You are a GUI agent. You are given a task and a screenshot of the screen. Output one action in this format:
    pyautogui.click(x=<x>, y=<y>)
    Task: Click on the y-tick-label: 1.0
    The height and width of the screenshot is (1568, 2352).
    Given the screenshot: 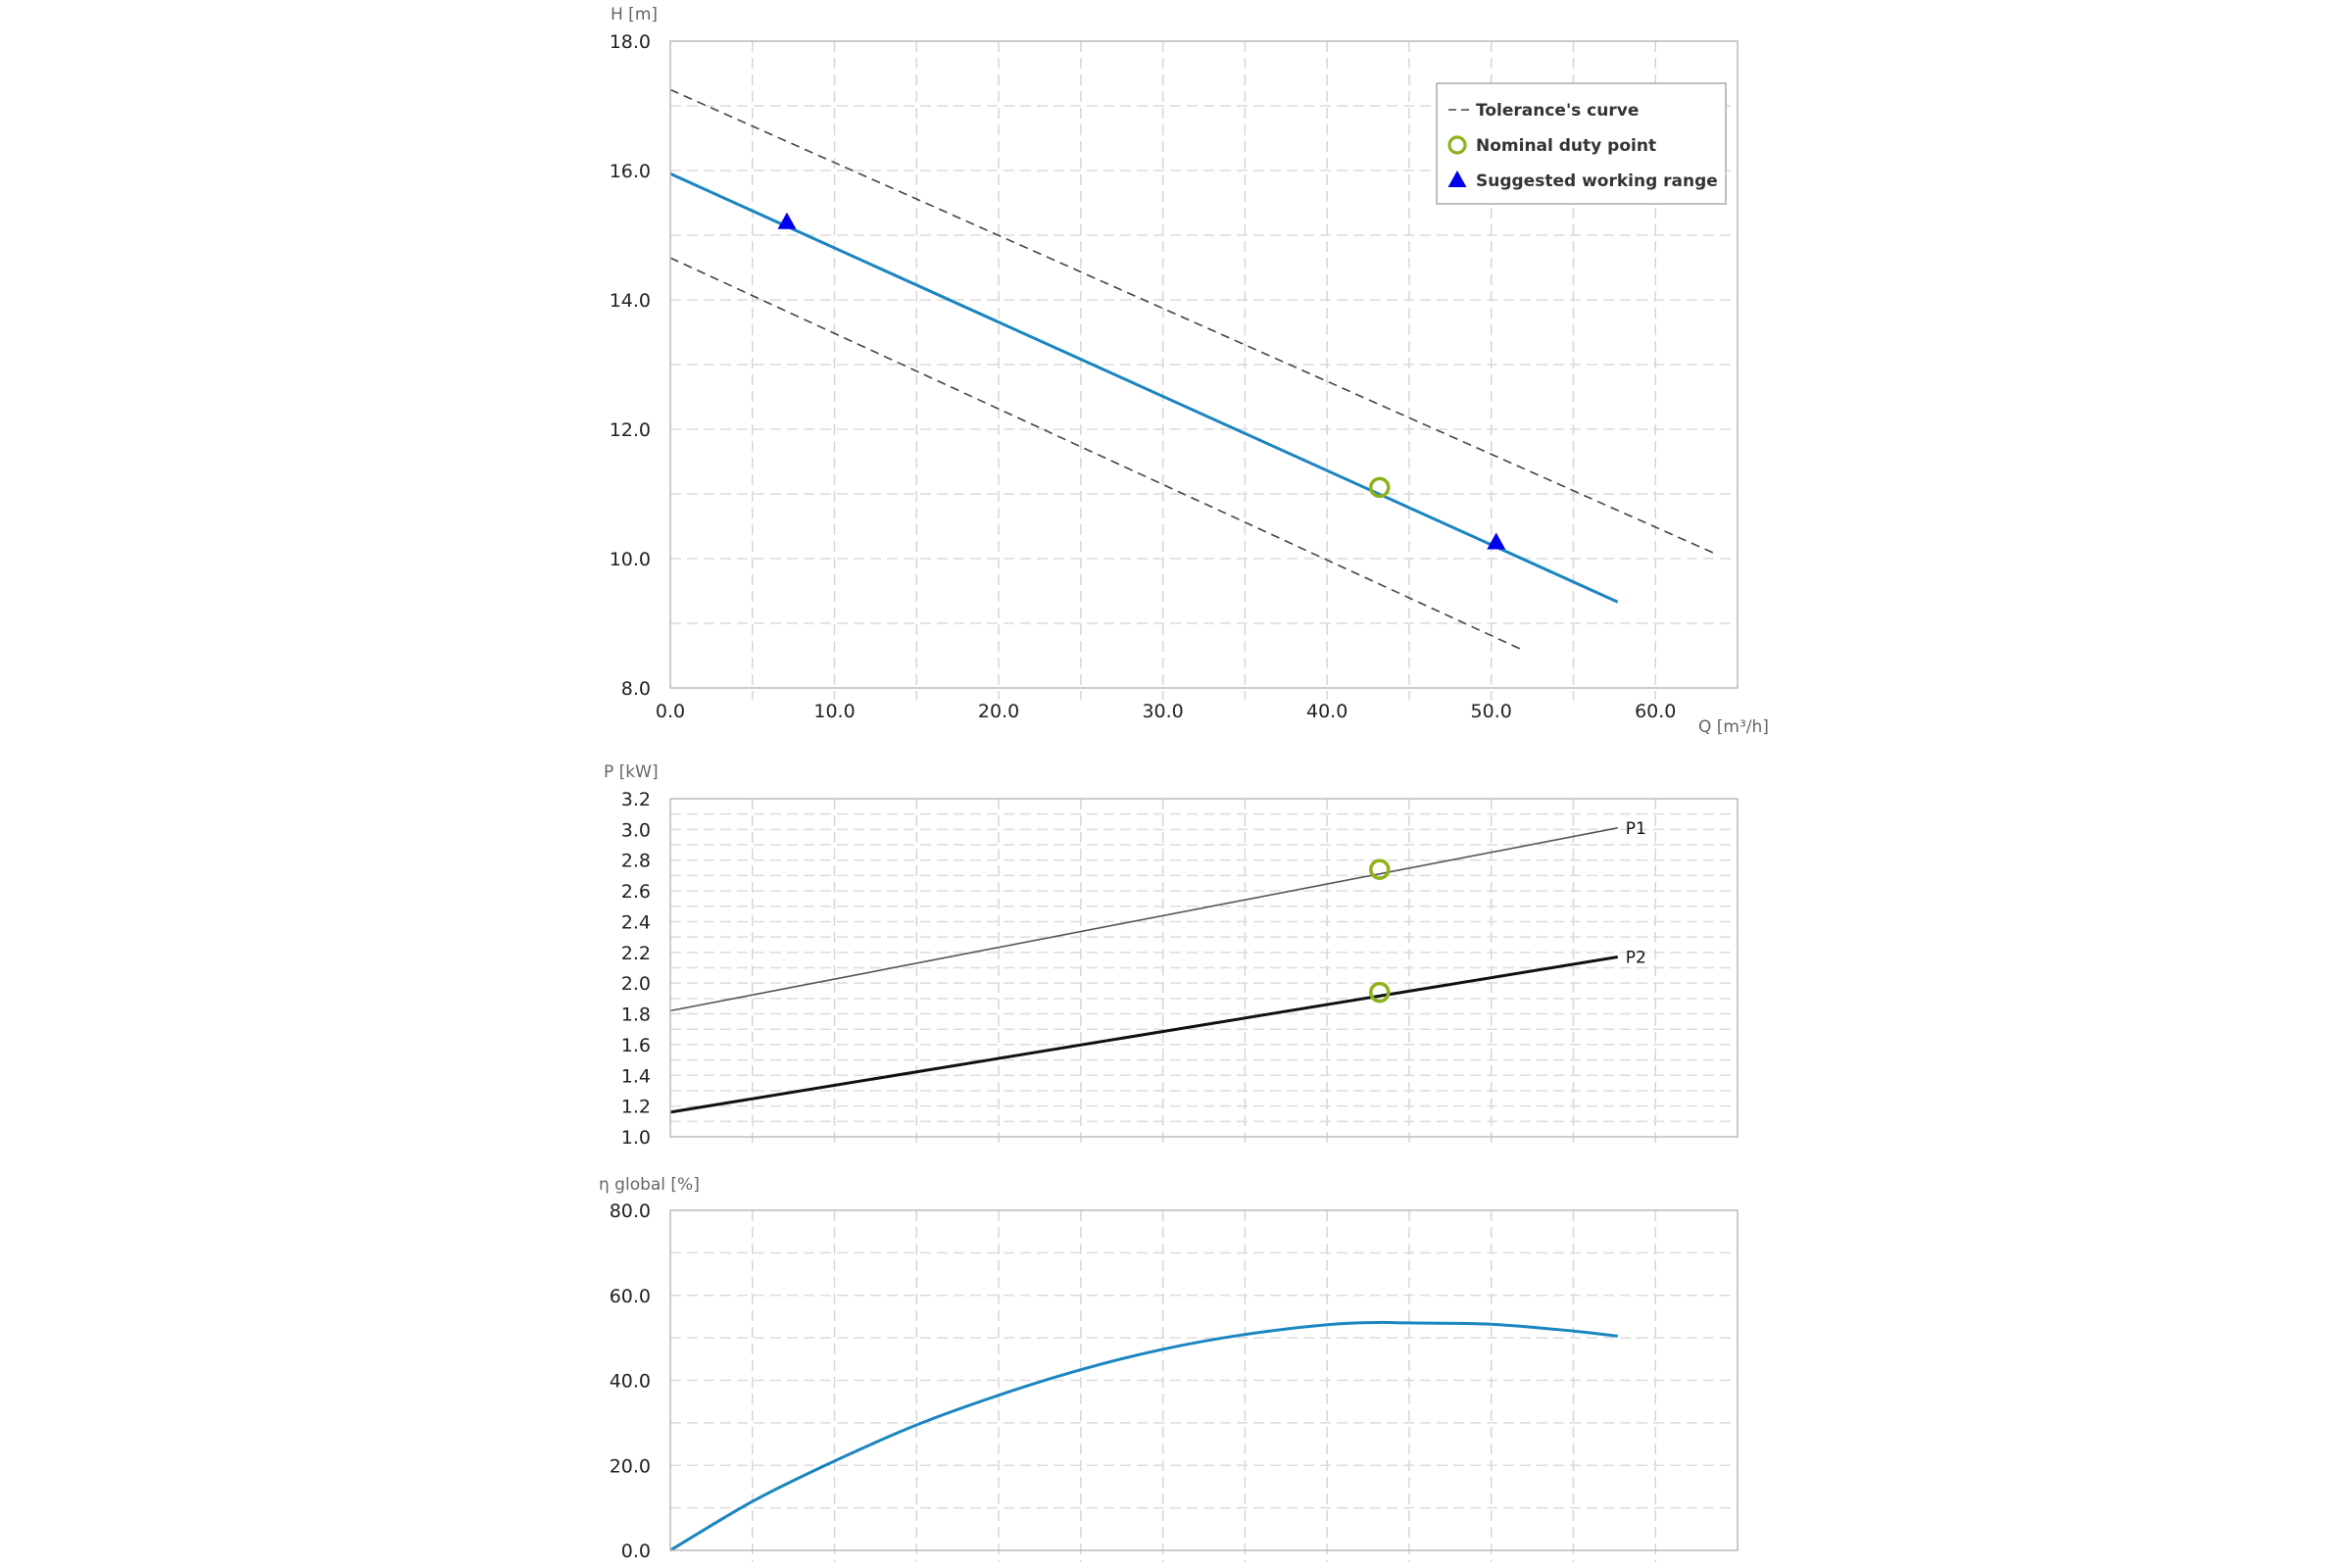 What is the action you would take?
    pyautogui.click(x=636, y=1138)
    